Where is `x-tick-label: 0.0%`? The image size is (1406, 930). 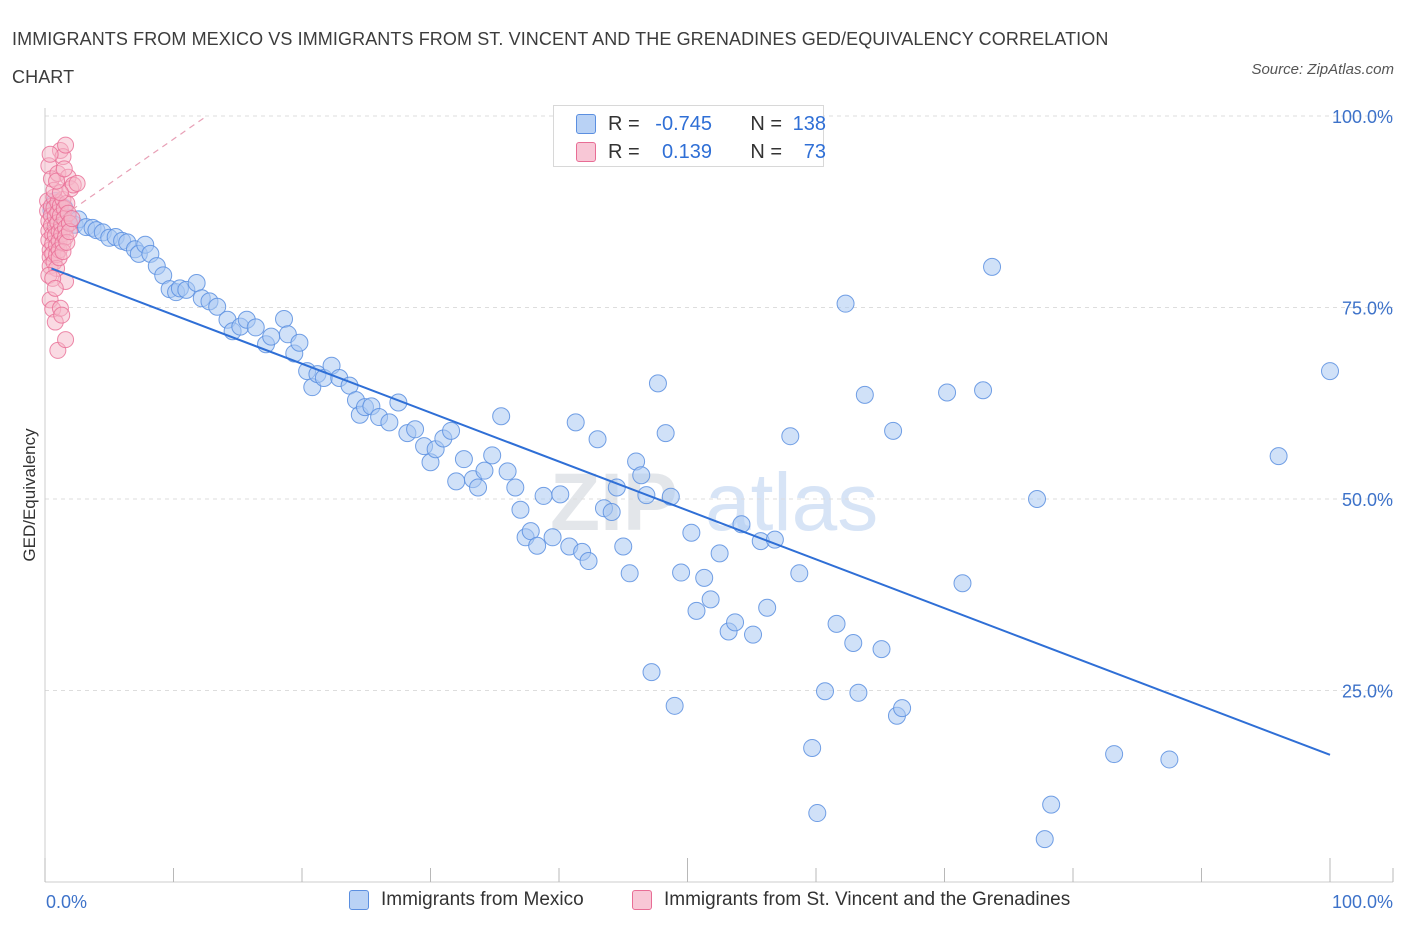 x-tick-label: 0.0% is located at coordinates (66, 902).